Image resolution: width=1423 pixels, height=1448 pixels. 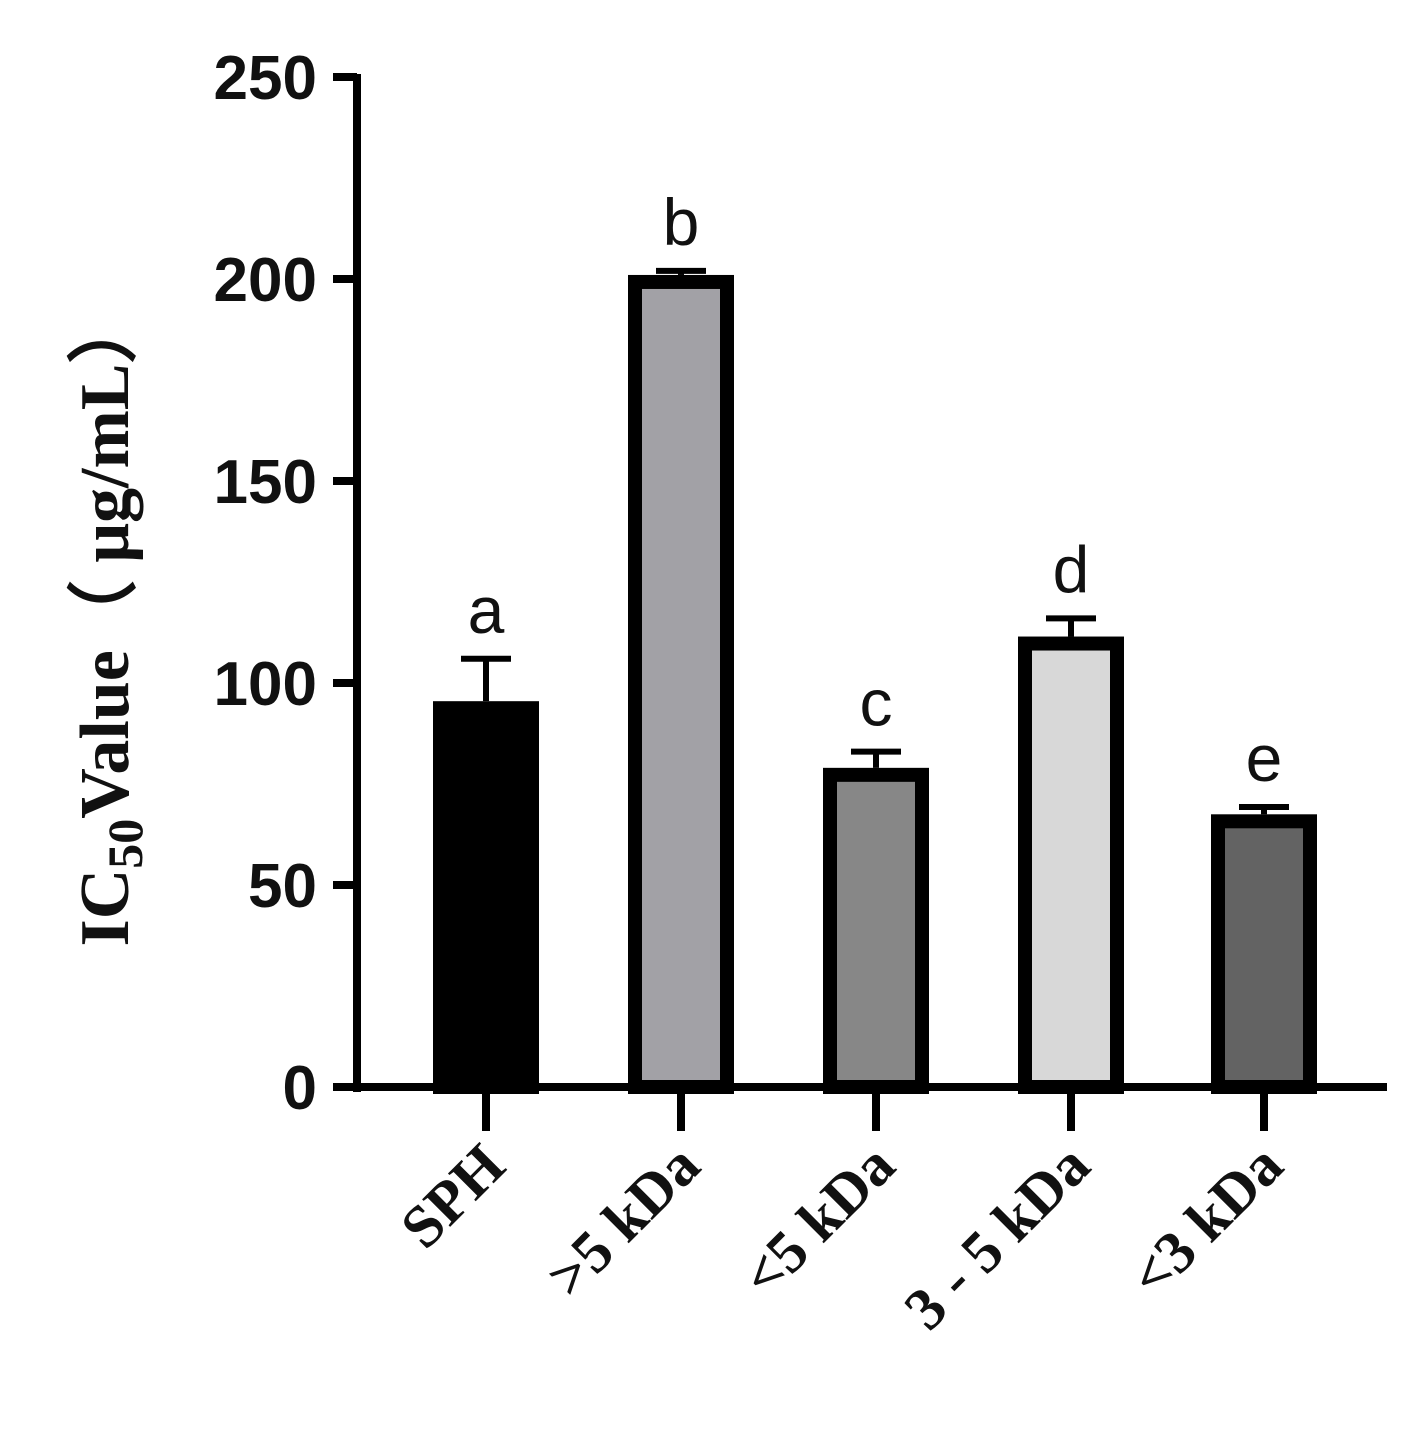 What do you see at coordinates (300, 1088) in the screenshot?
I see `y-tick-label: 0` at bounding box center [300, 1088].